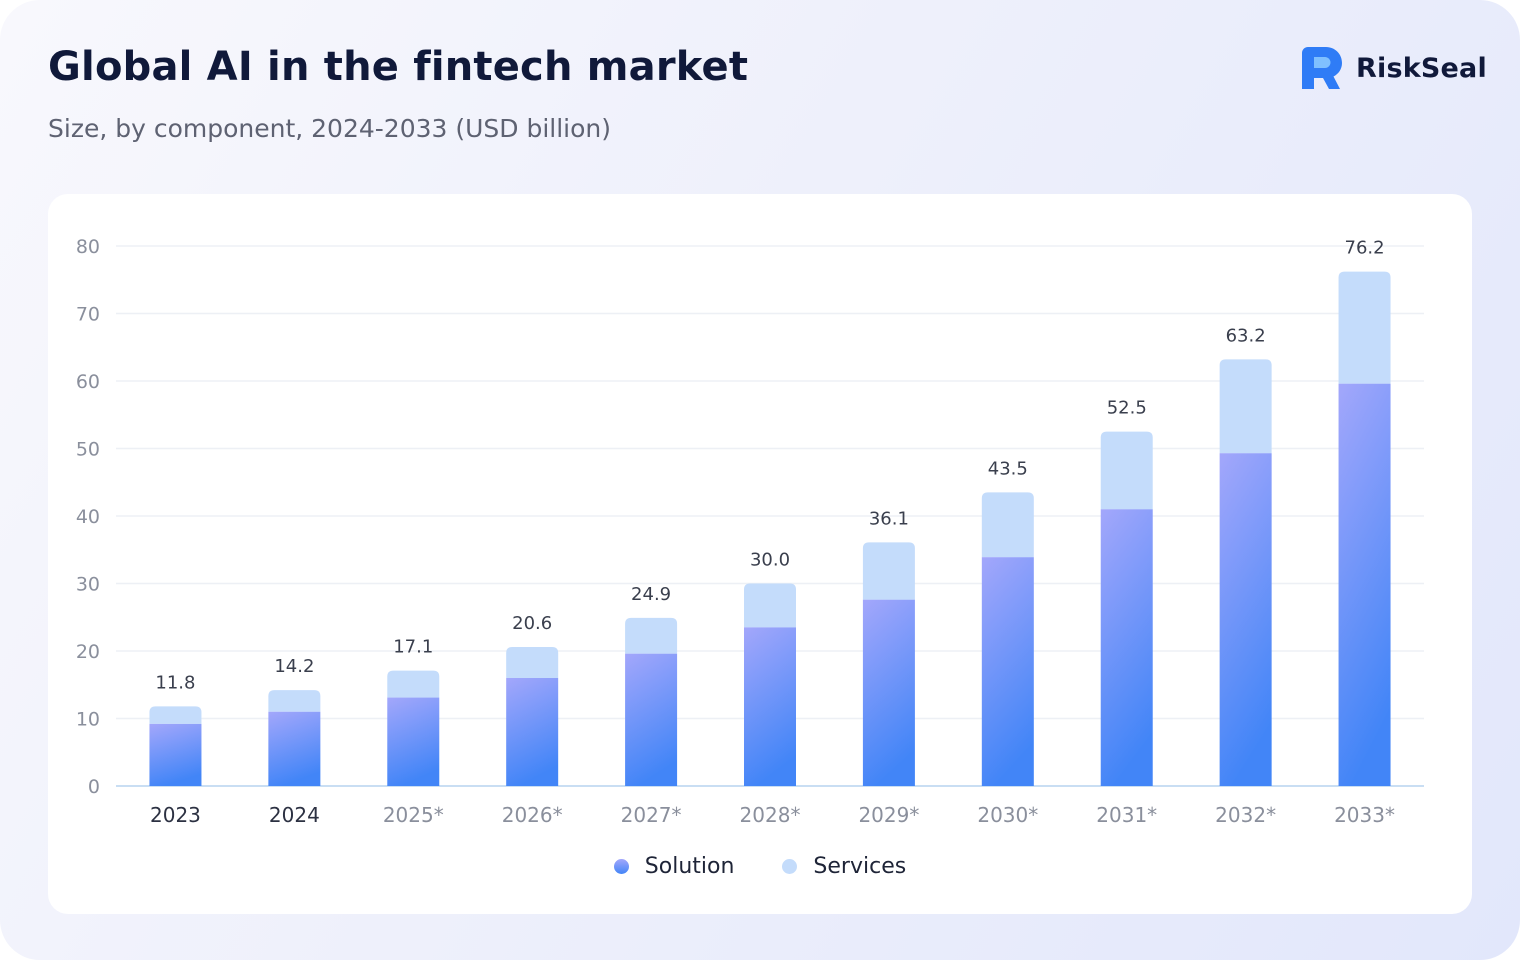  What do you see at coordinates (175, 682) in the screenshot?
I see `bar-total-label: 11.8` at bounding box center [175, 682].